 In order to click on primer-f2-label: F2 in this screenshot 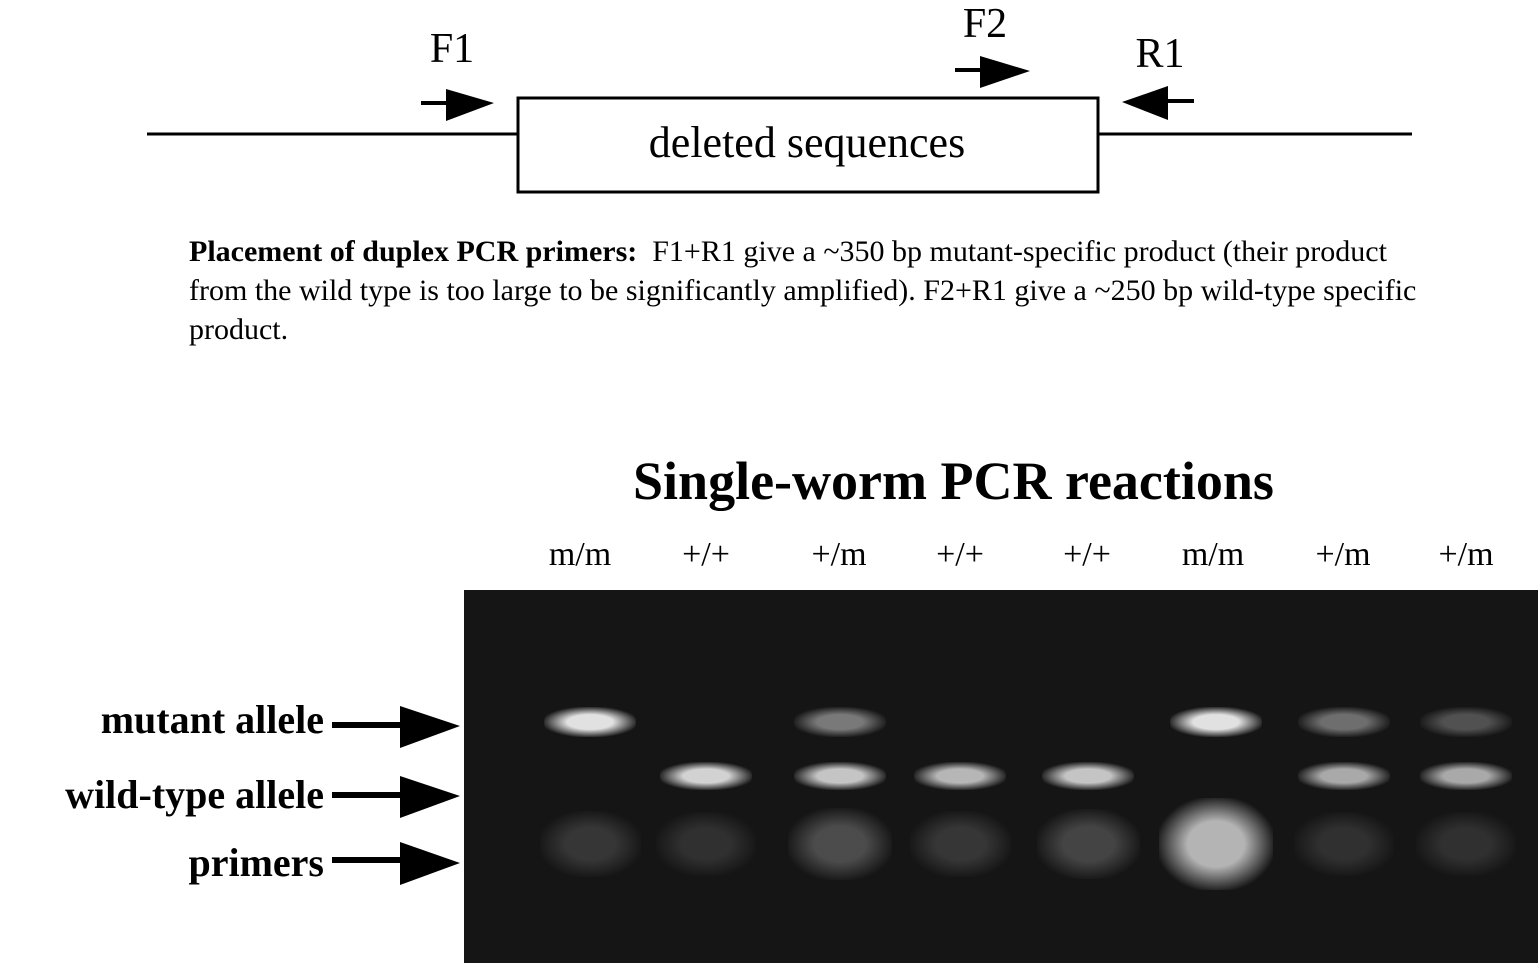, I will do `click(985, 24)`.